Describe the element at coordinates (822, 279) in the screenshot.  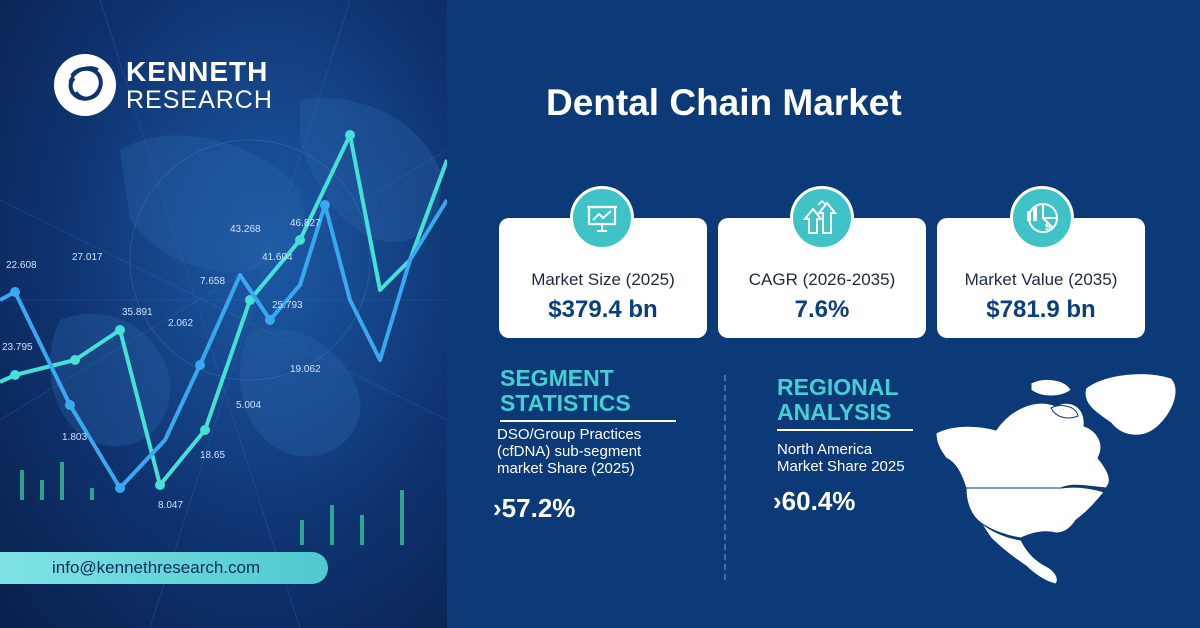
I see `card-label: CAGR (2026-2035)` at that location.